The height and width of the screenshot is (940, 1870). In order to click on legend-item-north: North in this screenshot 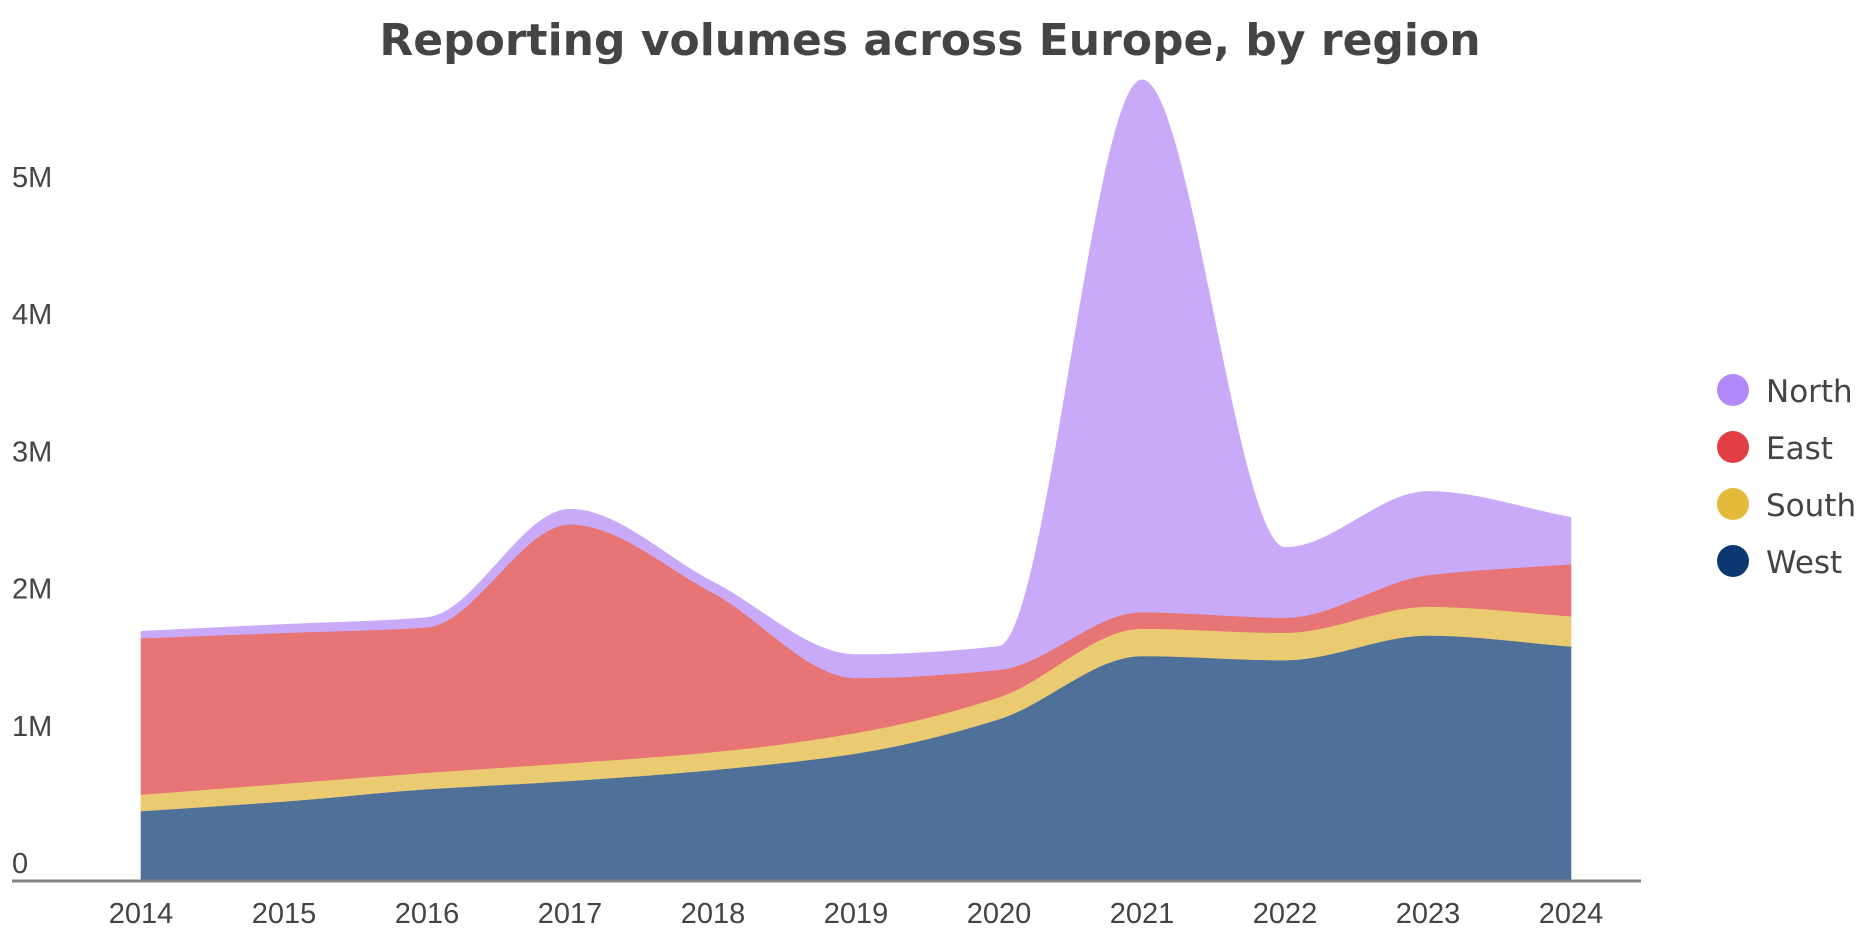, I will do `click(1785, 392)`.